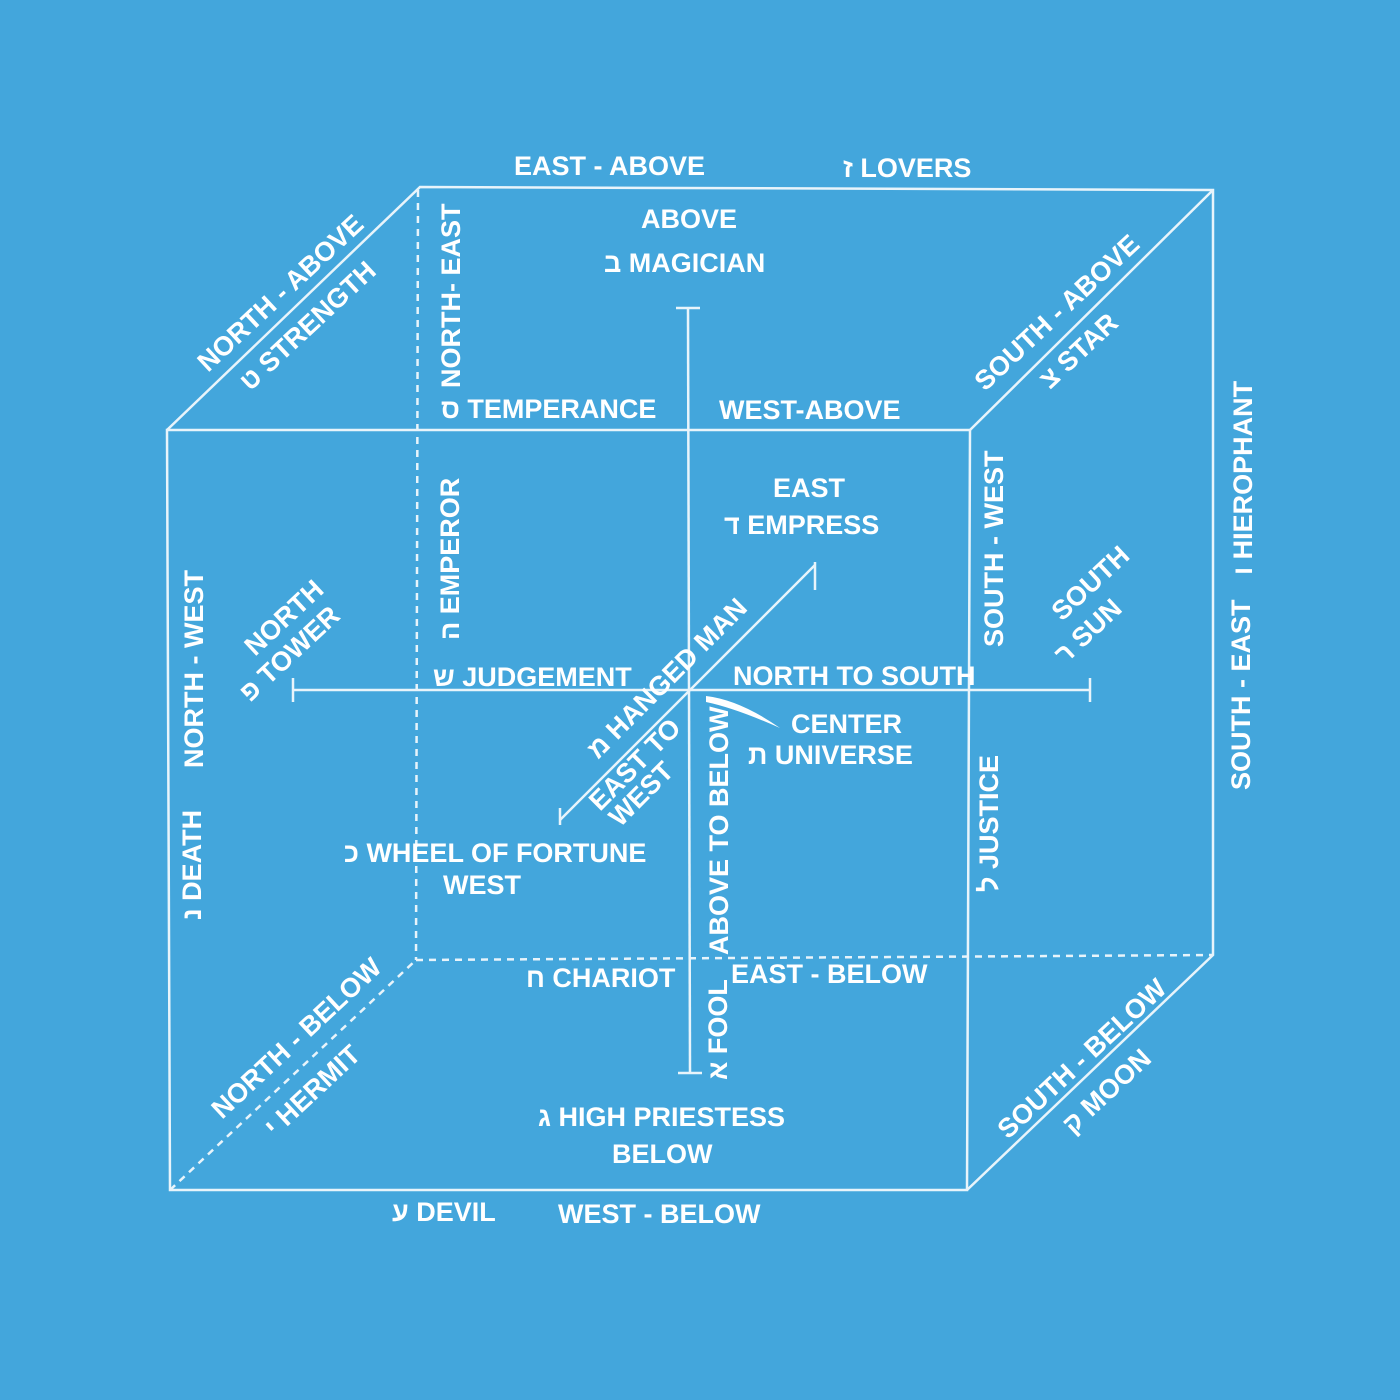 Image resolution: width=1400 pixels, height=1400 pixels. What do you see at coordinates (532, 677) in the screenshot?
I see `label-judgement: ש JUDGEMENT` at bounding box center [532, 677].